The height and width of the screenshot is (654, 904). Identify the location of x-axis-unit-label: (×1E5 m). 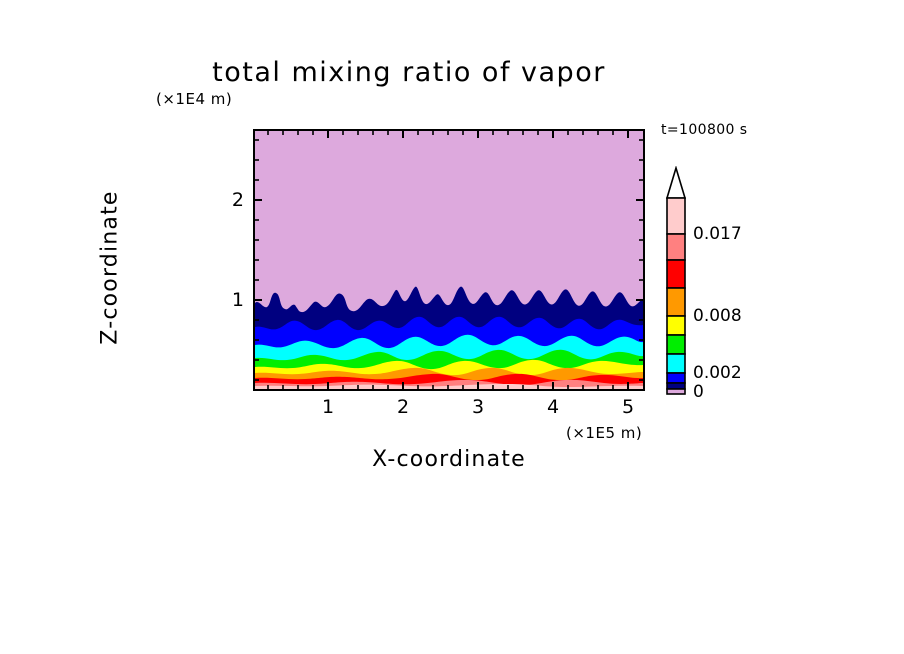
(604, 433).